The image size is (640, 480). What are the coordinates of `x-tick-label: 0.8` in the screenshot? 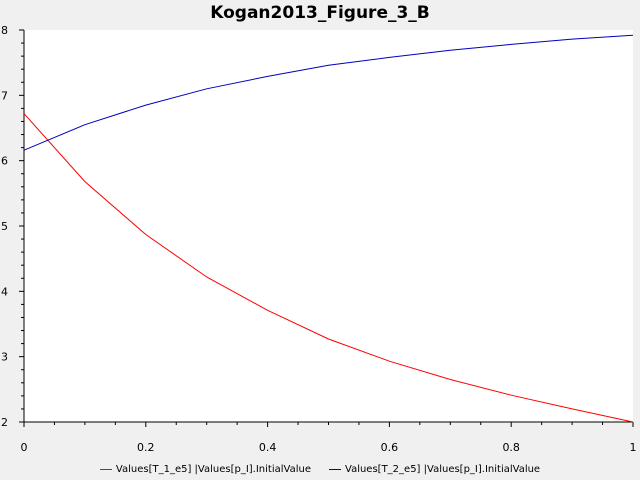 It's located at (511, 447).